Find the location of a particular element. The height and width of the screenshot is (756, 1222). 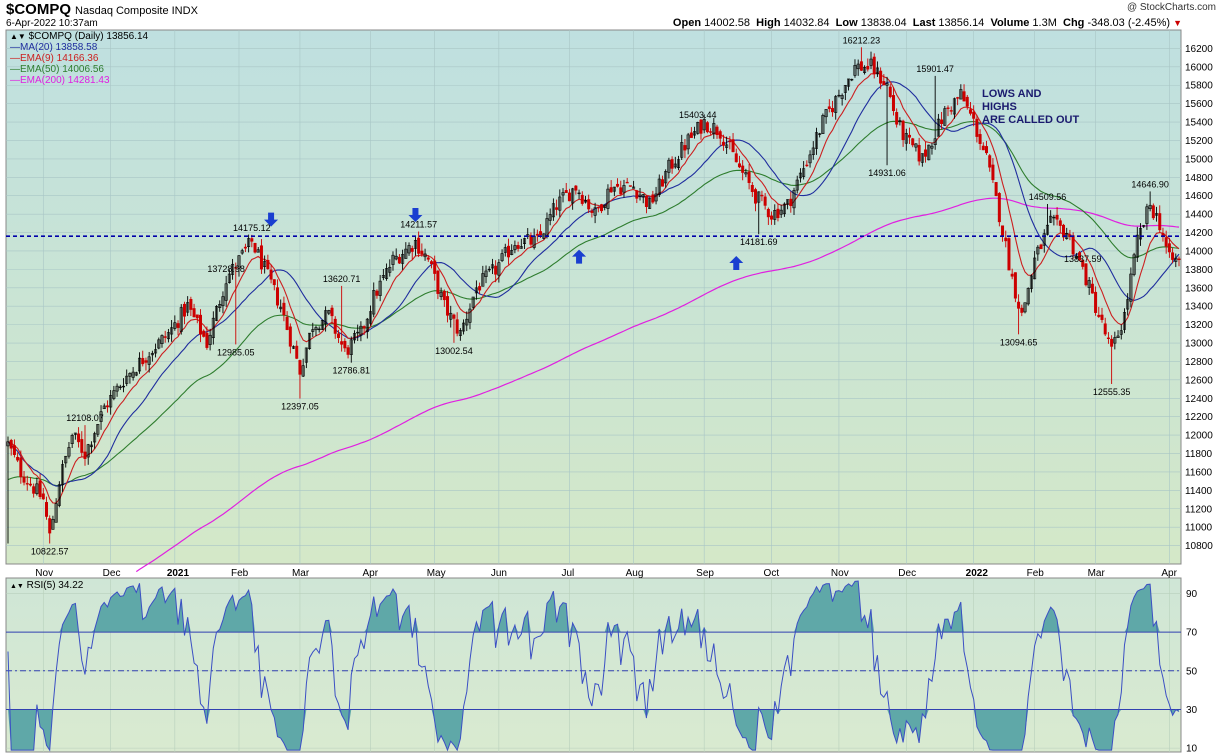

x-tick-label: Dec is located at coordinates (907, 573).